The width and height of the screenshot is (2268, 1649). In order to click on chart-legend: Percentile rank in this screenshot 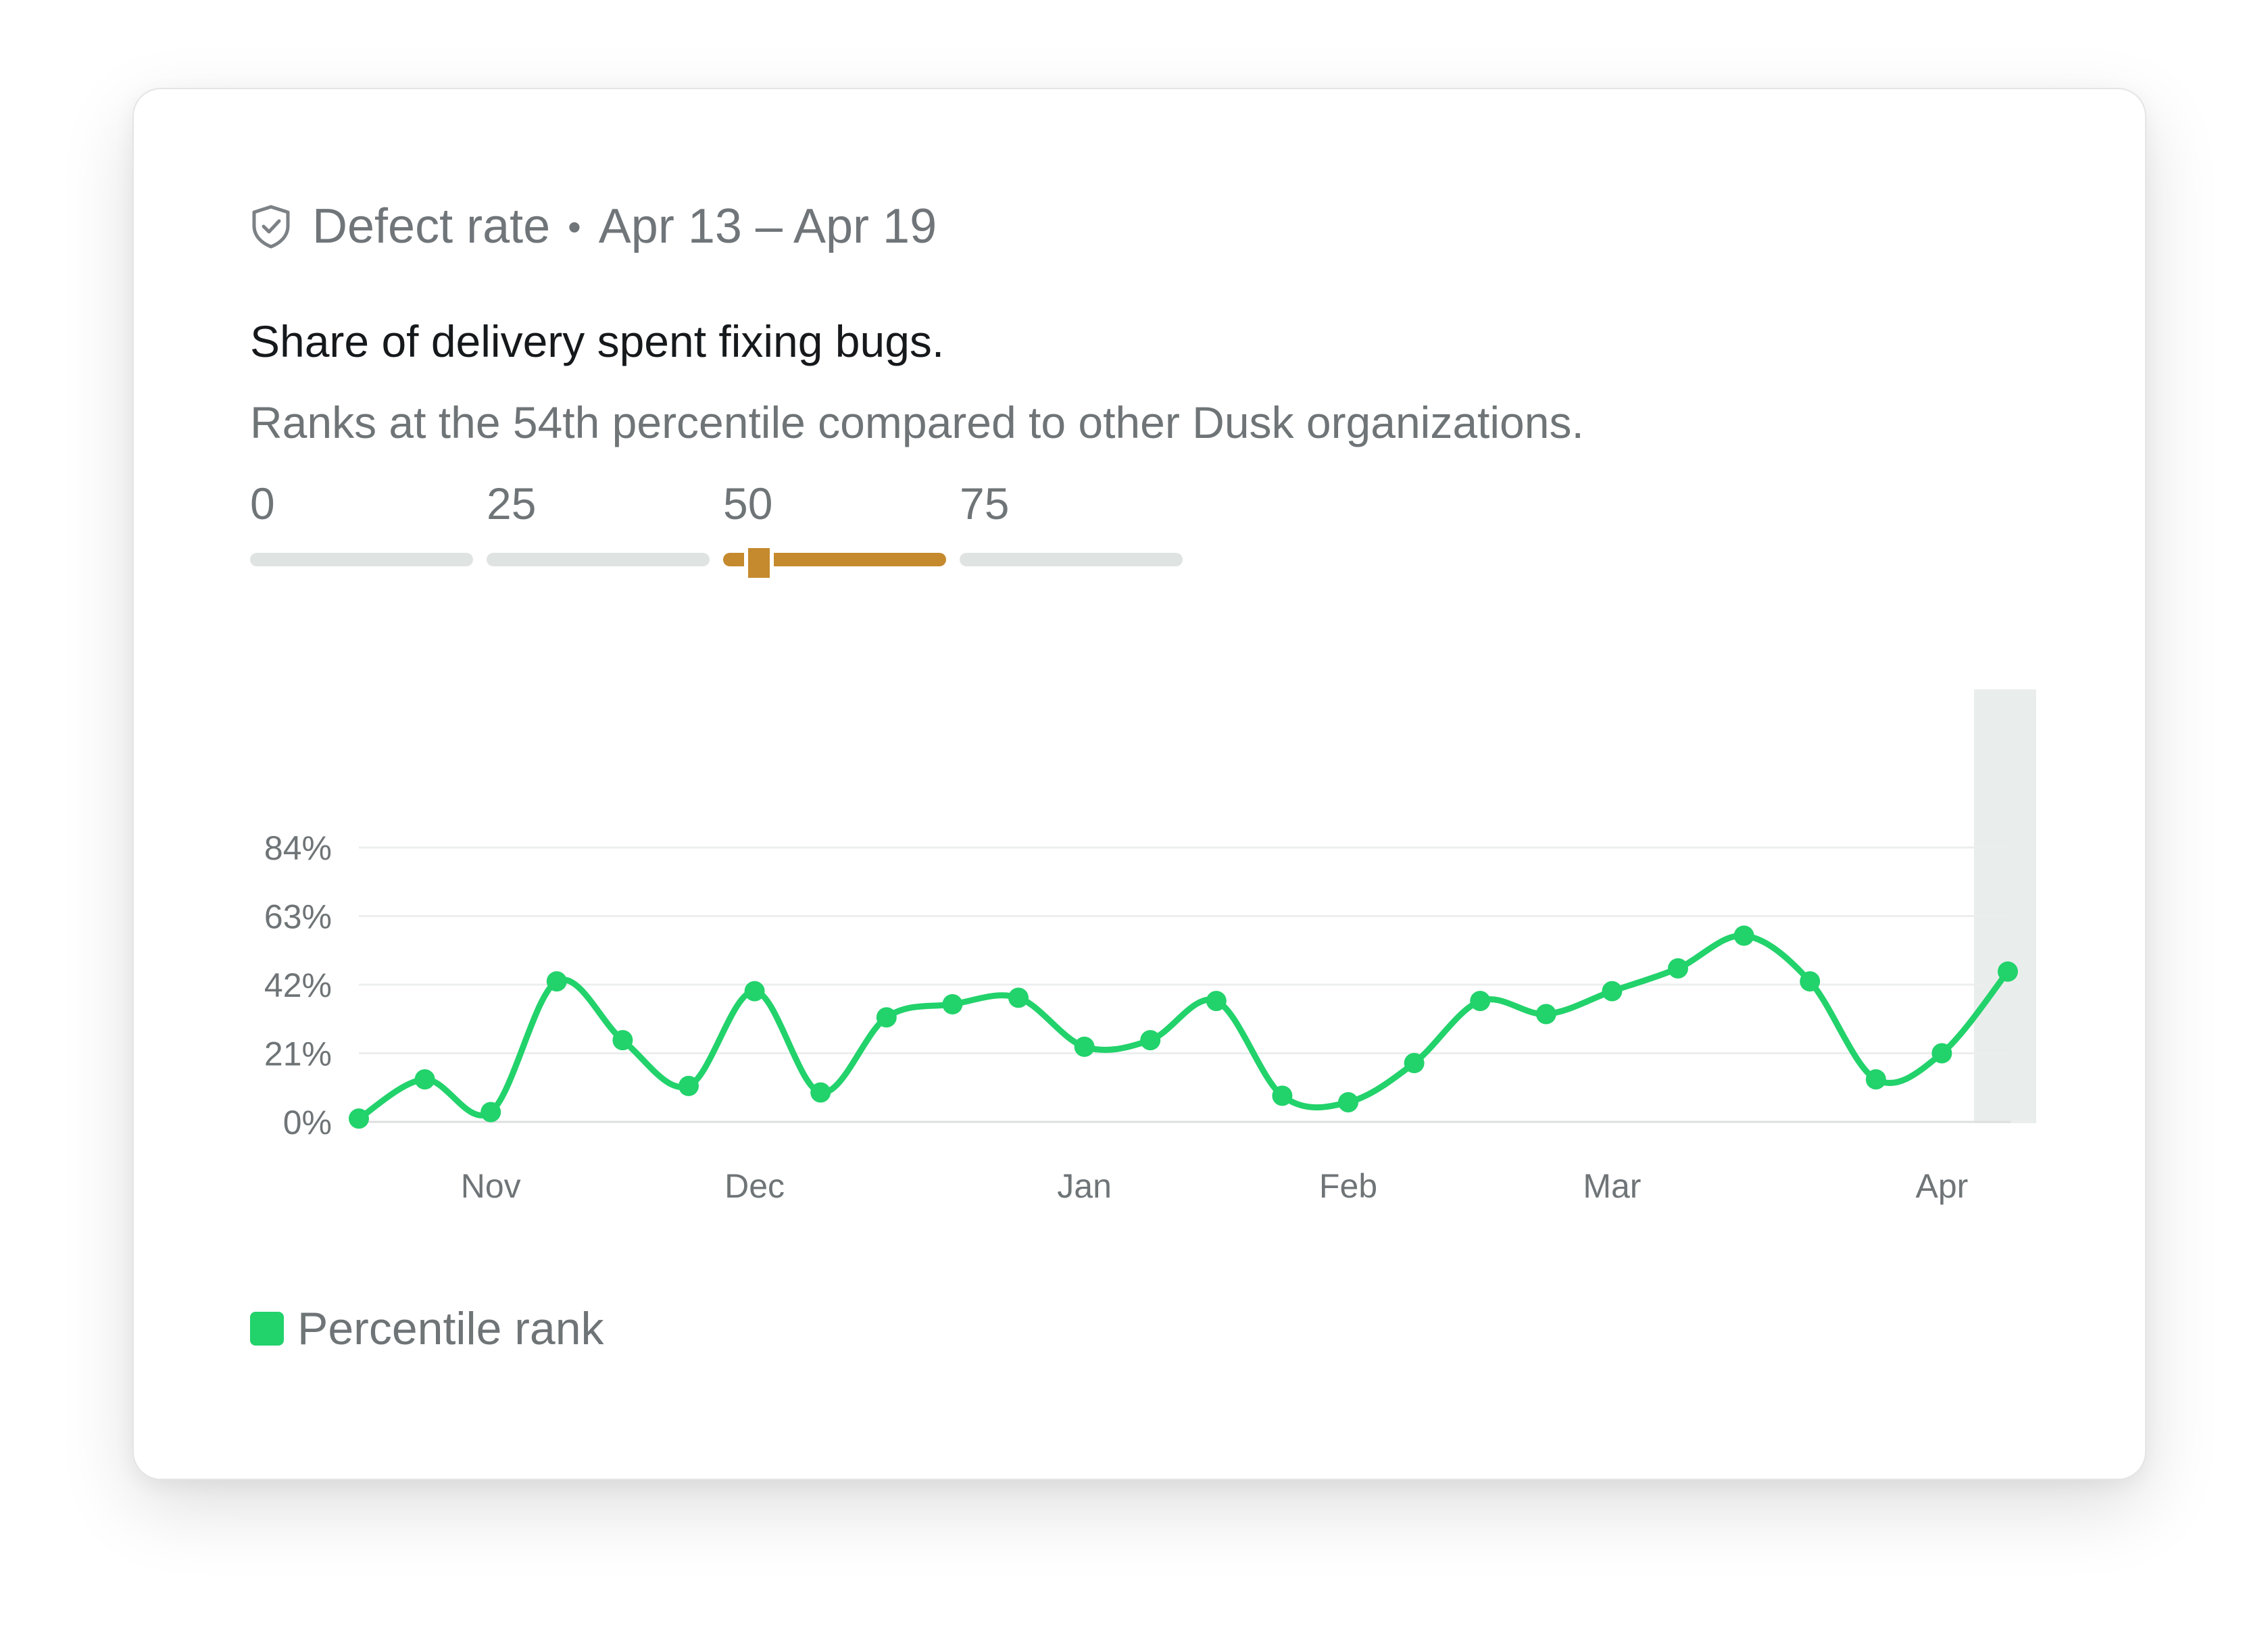, I will do `click(427, 1329)`.